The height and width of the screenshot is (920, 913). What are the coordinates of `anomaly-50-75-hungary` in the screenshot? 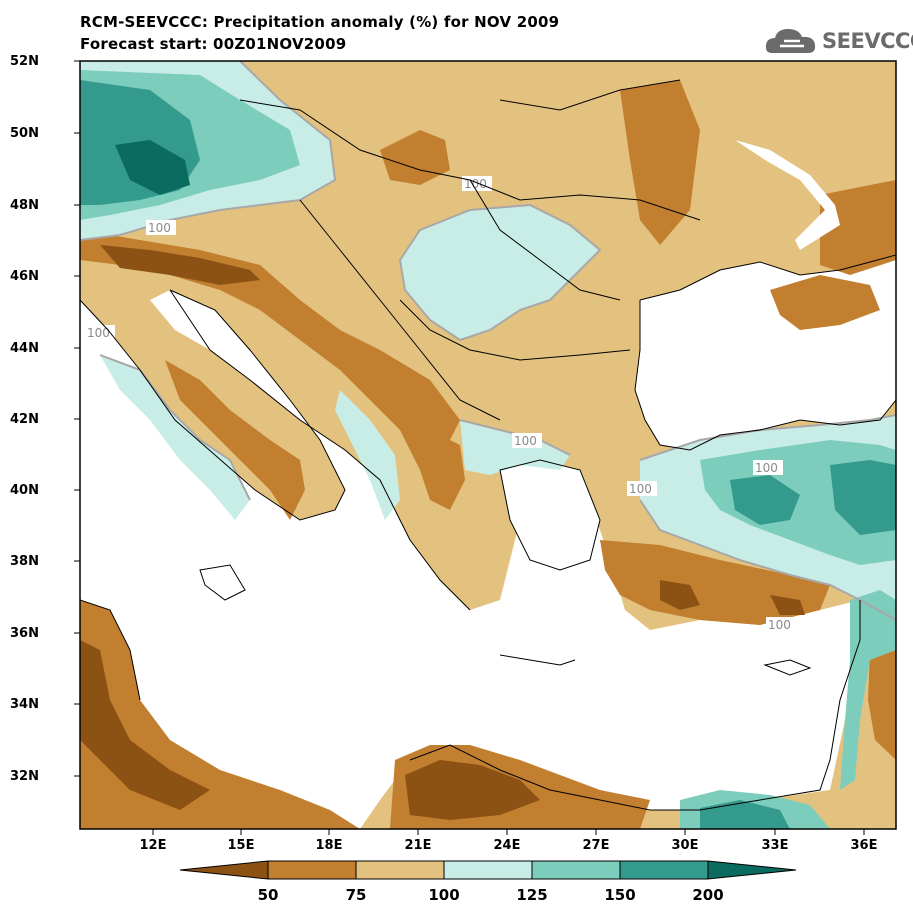 It's located at (415, 157).